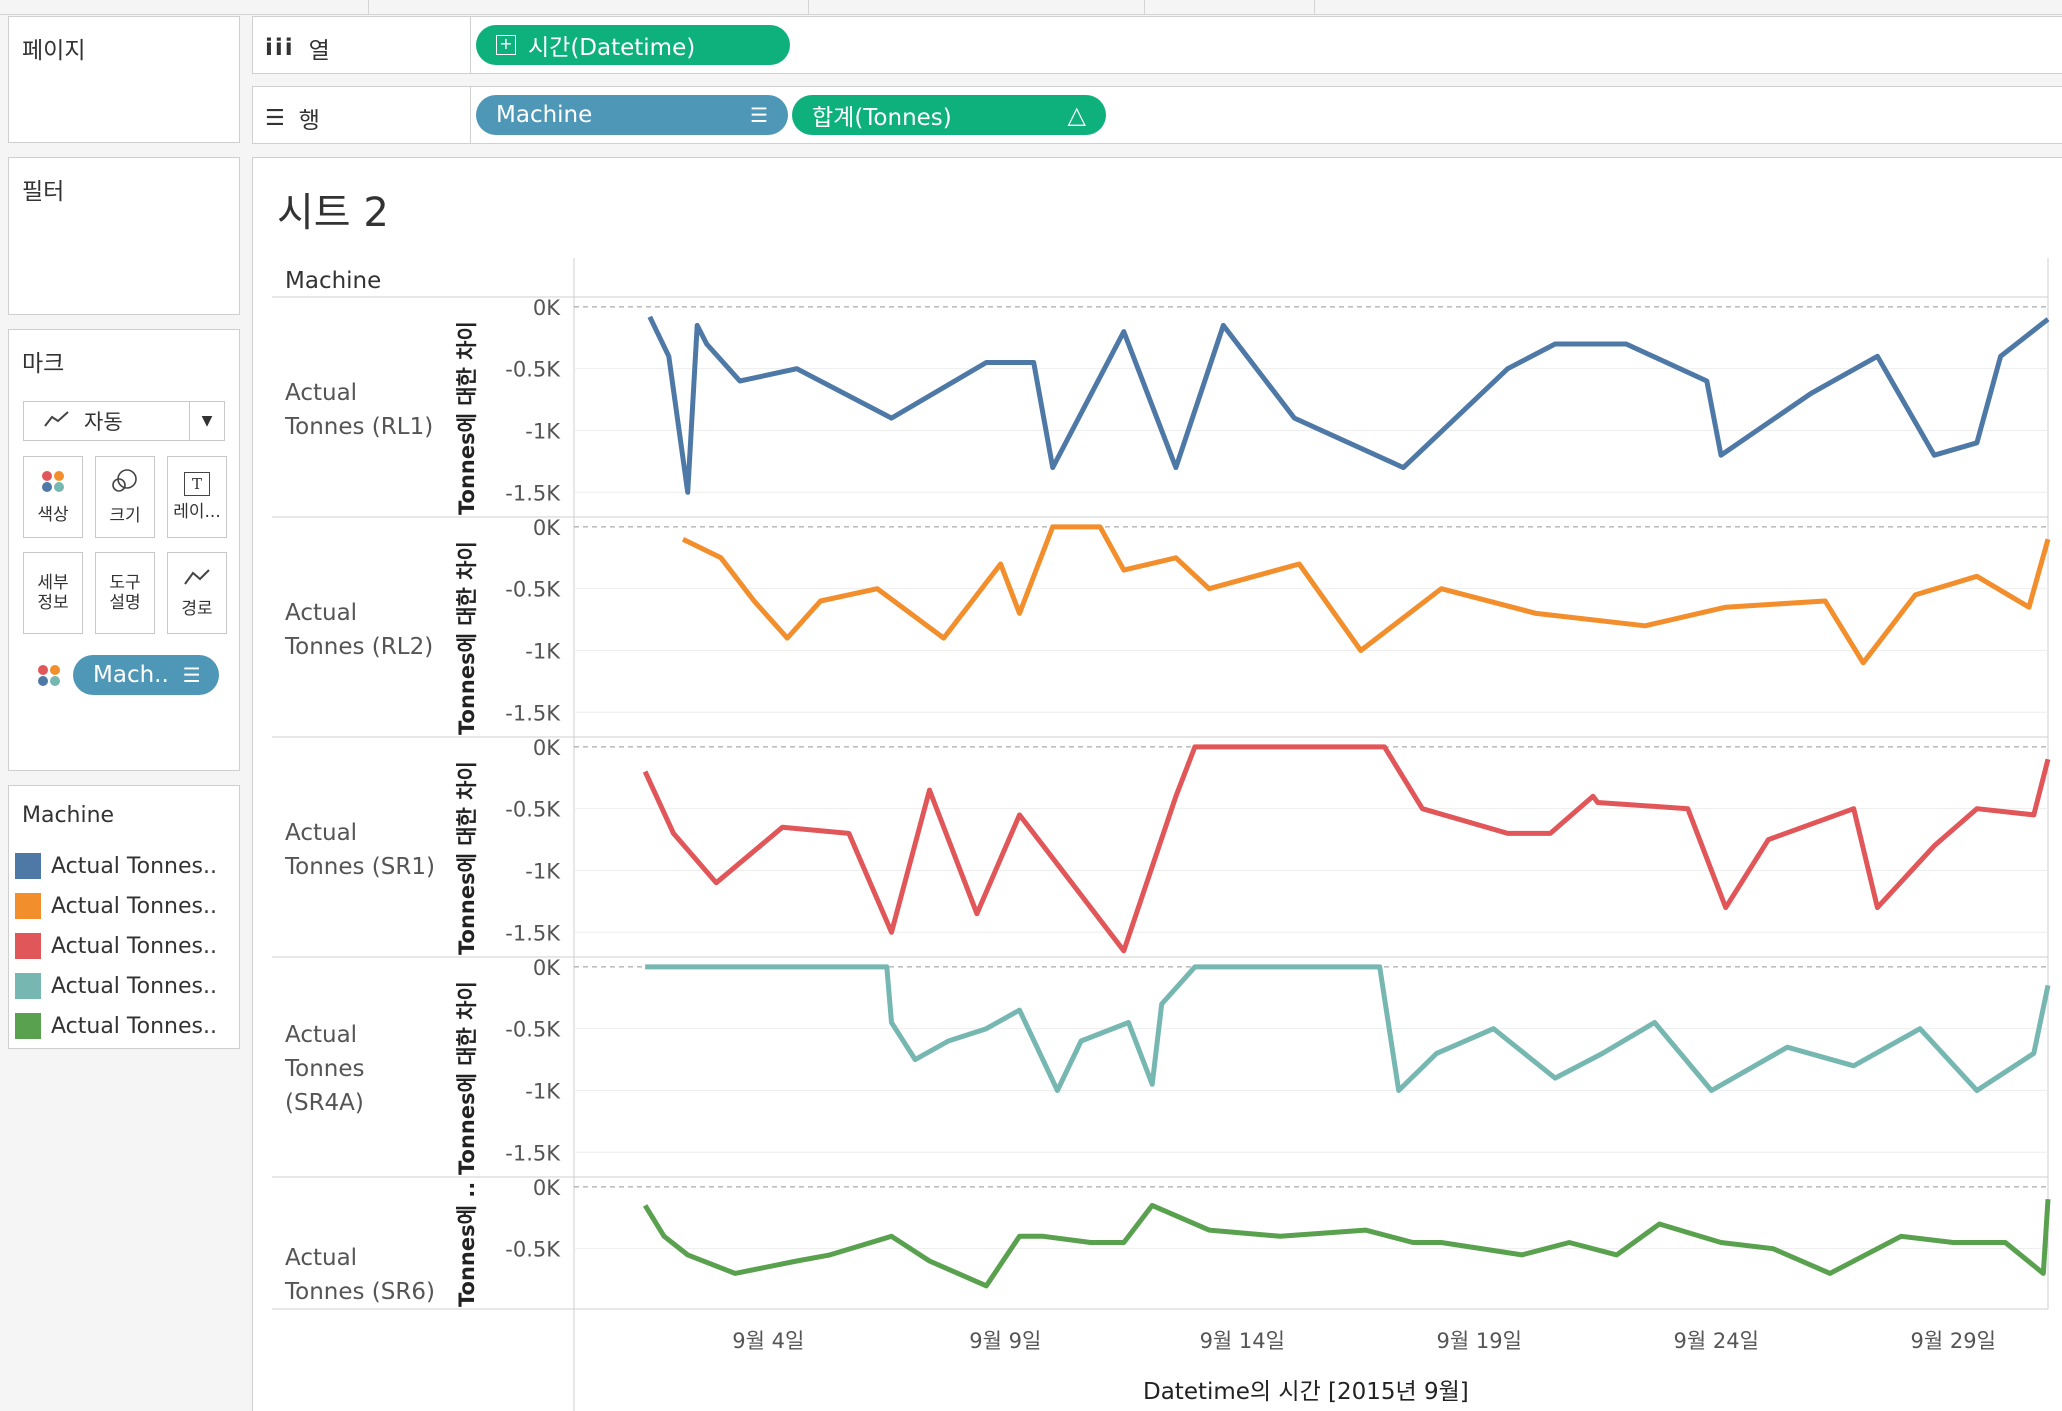 The width and height of the screenshot is (2062, 1411). Describe the element at coordinates (43, 192) in the screenshot. I see `filters-title: 필터` at that location.